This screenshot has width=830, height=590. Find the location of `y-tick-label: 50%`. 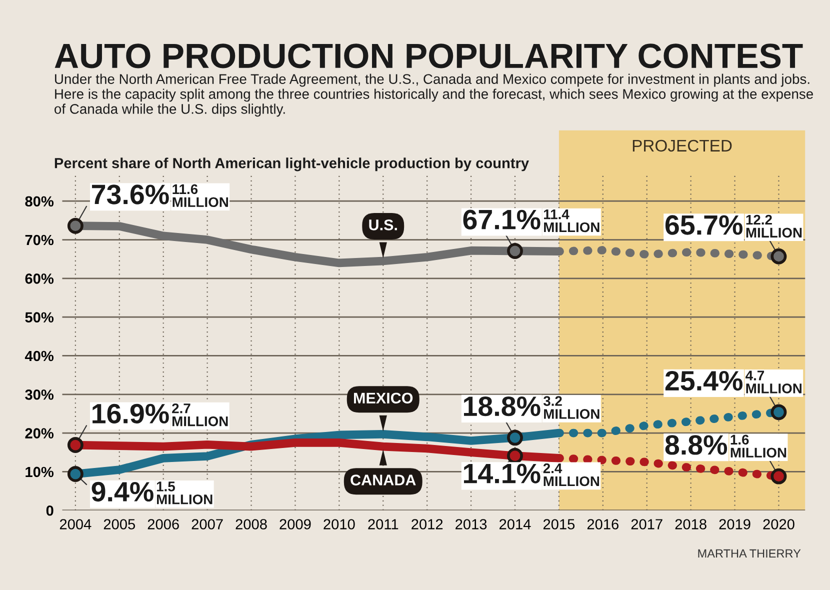

y-tick-label: 50% is located at coordinates (39, 317).